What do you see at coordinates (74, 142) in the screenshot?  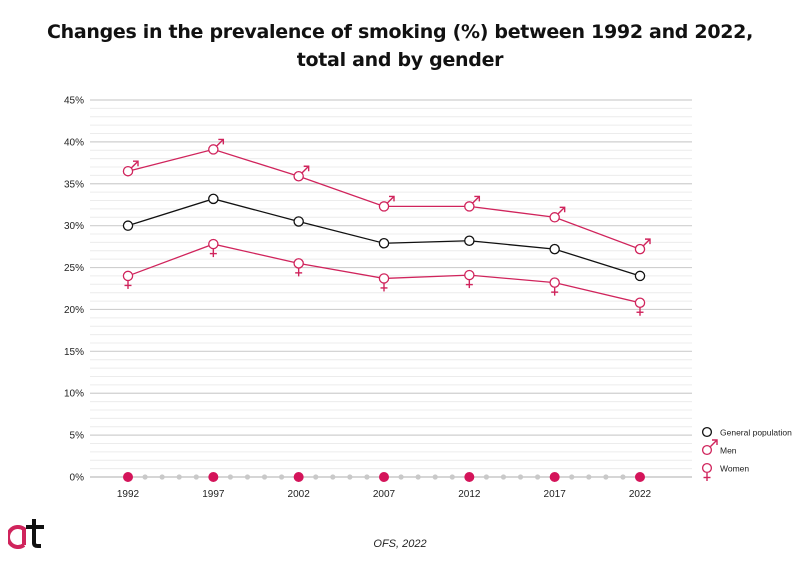 I see `y-tick-label: 40%` at bounding box center [74, 142].